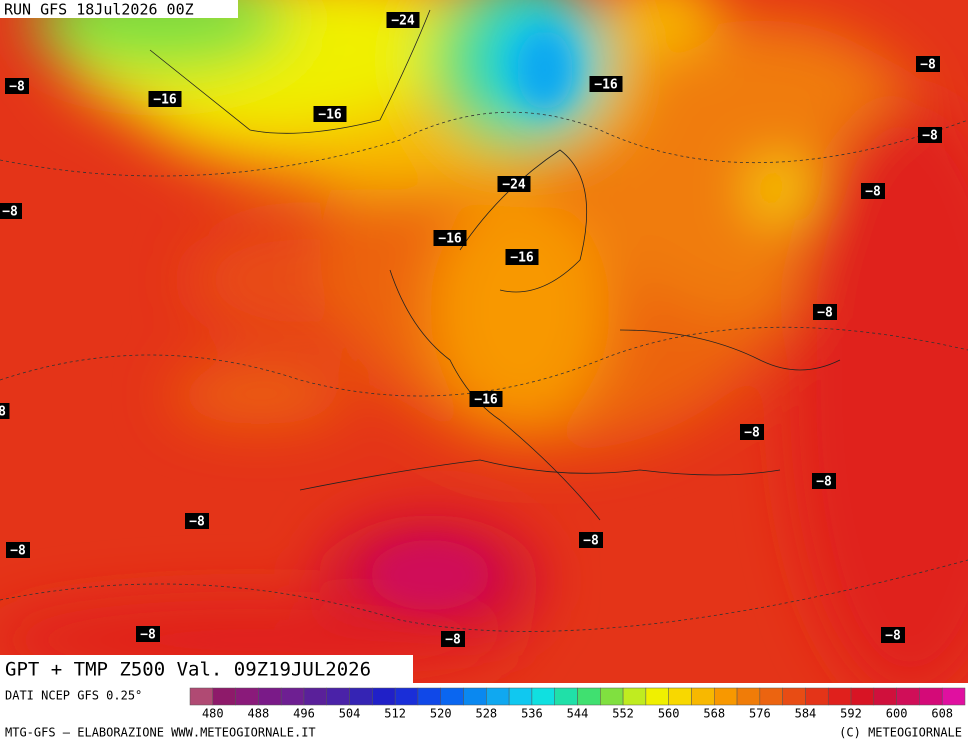 This screenshot has height=745, width=968. I want to click on contour-label: 8, so click(3, 412).